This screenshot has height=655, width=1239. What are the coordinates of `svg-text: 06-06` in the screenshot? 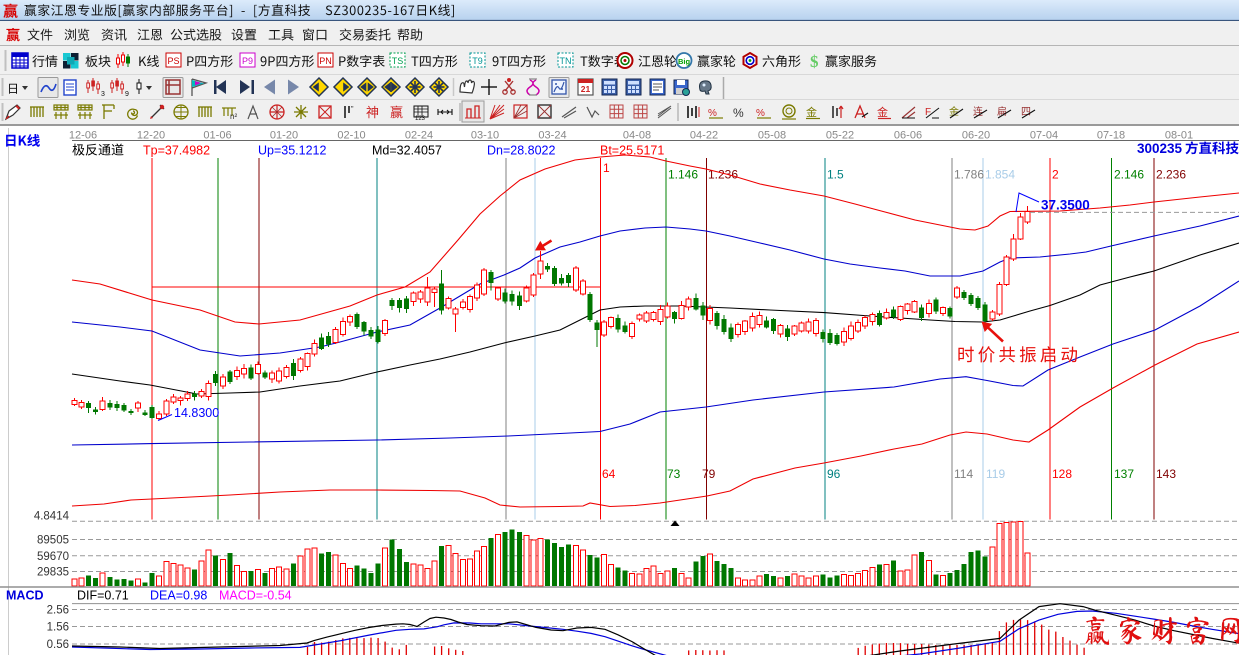 It's located at (908, 136).